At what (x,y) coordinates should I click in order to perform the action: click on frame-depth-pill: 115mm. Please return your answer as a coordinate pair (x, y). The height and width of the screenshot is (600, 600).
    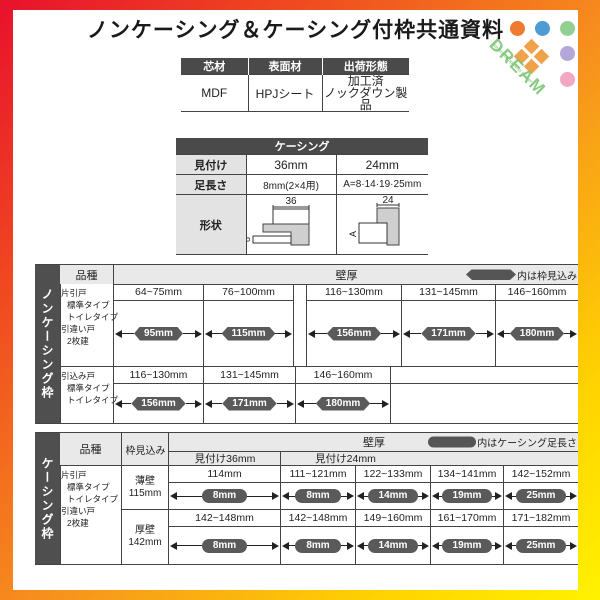
    Looking at the image, I should click on (248, 333).